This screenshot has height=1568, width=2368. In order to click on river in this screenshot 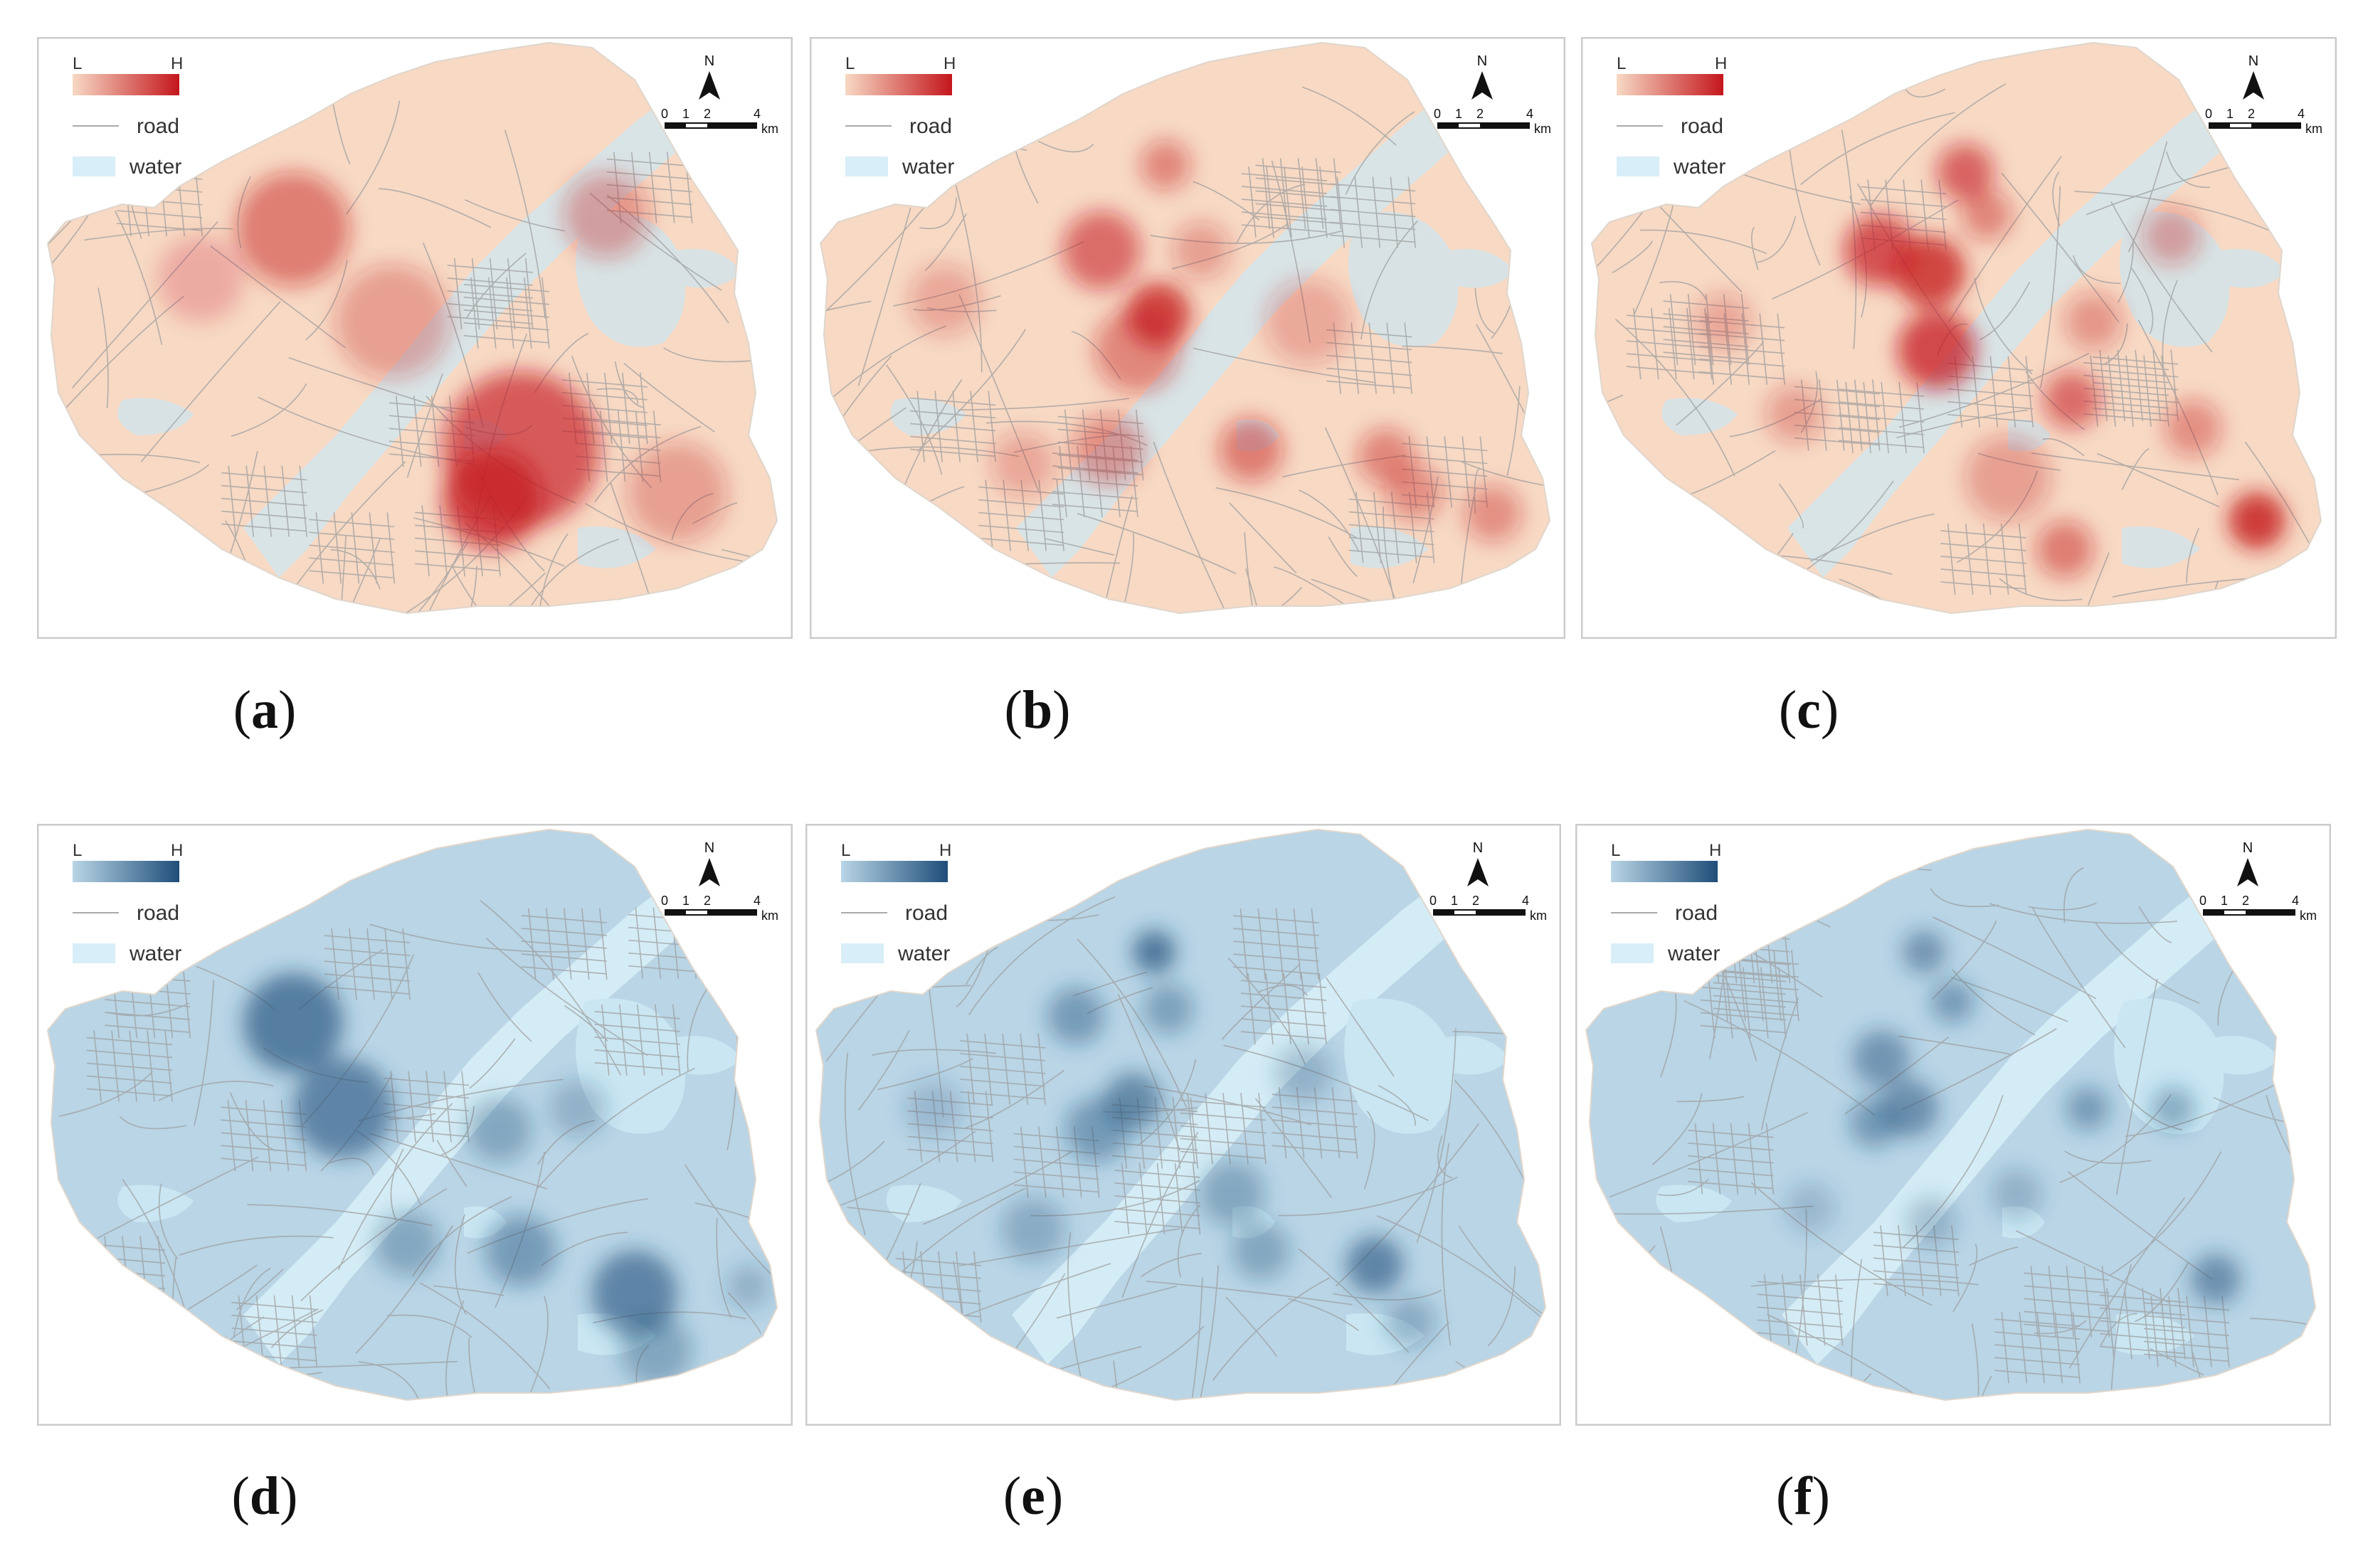, I will do `click(1251, 1121)`.